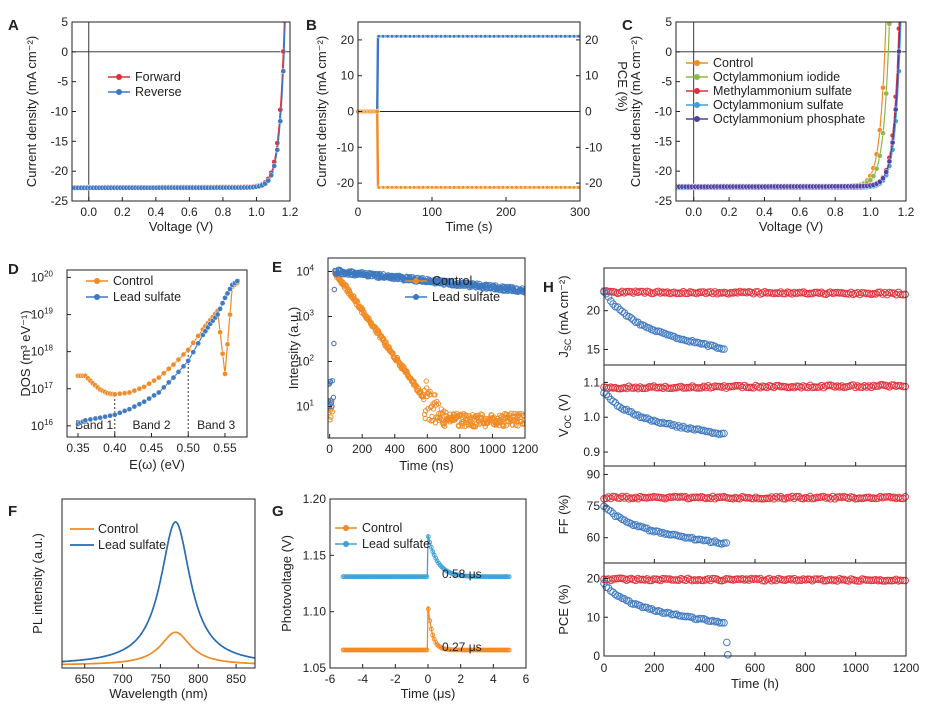 The width and height of the screenshot is (934, 720). Describe the element at coordinates (460, 679) in the screenshot. I see `x-tick-label: 2` at that location.